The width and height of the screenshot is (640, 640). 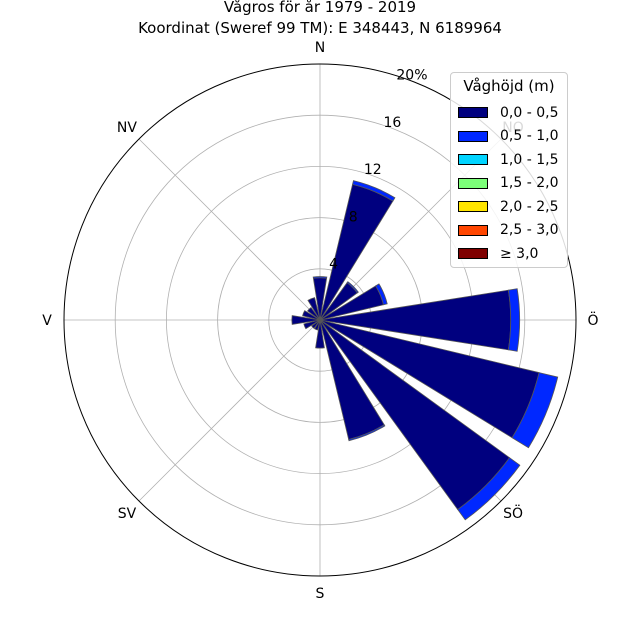 I want to click on legend-item: 2,0 - 2,5, so click(x=509, y=207).